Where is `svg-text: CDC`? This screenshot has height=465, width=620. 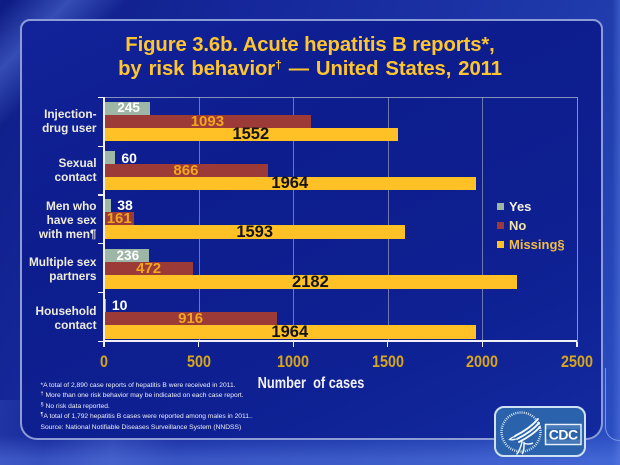 svg-text: CDC is located at coordinates (563, 435).